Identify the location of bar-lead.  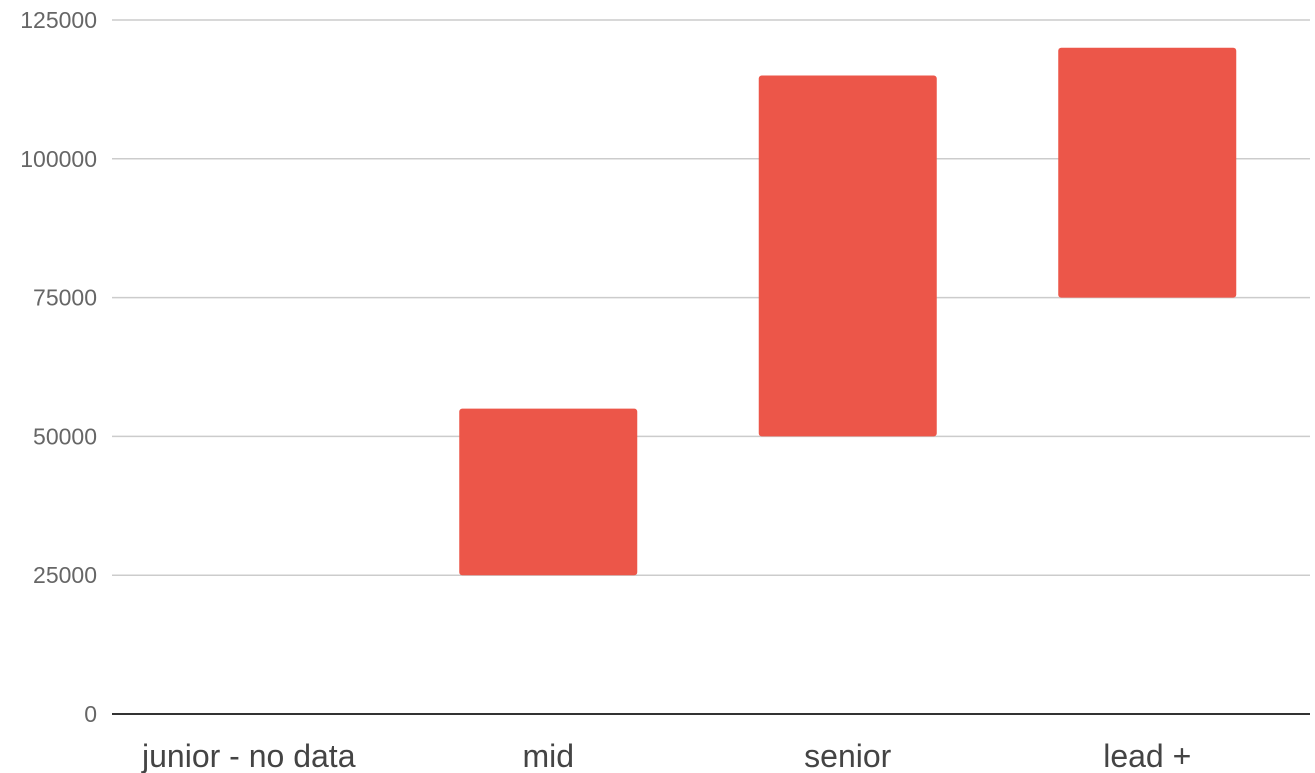
(1147, 172).